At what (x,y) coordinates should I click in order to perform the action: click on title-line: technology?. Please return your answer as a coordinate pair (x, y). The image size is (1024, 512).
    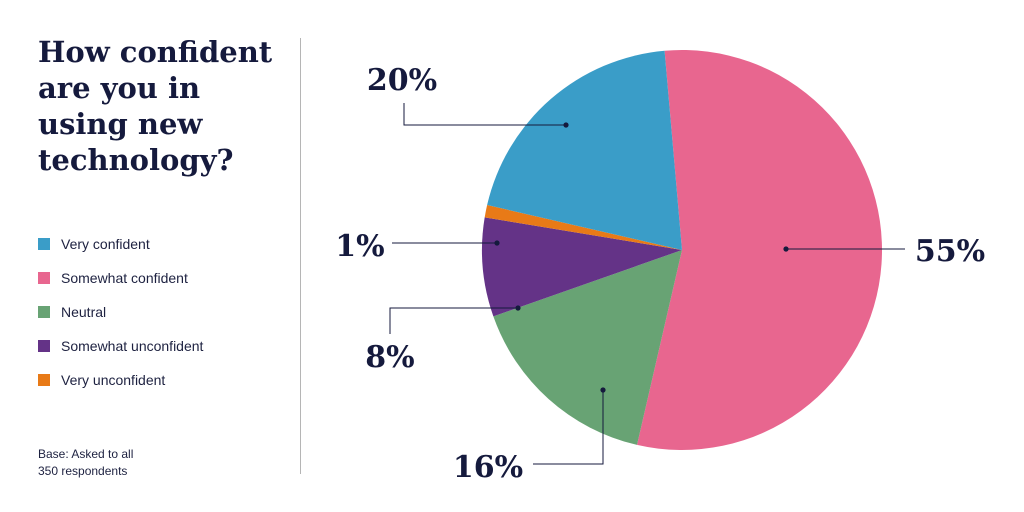
    Looking at the image, I should click on (136, 160).